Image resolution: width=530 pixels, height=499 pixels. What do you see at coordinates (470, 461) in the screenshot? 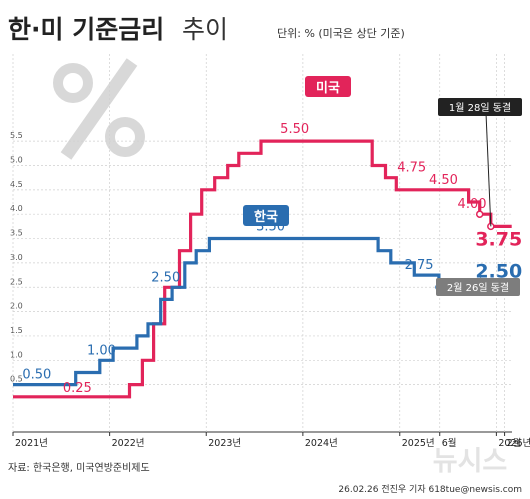
I see `watermark-logo: 뉴시스` at bounding box center [470, 461].